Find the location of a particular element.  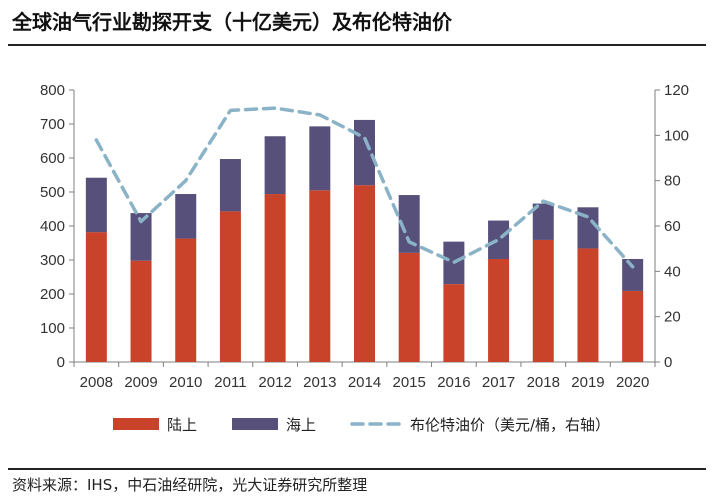

x-tick-label: 2017 is located at coordinates (498, 382).